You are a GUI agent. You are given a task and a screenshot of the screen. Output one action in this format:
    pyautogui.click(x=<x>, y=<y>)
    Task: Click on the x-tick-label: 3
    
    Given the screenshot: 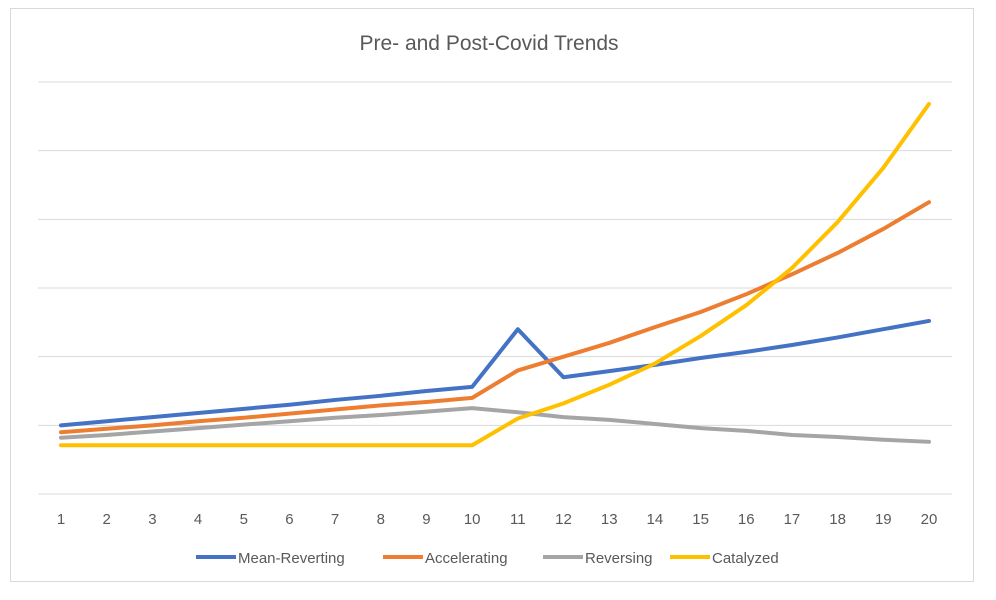 What is the action you would take?
    pyautogui.click(x=152, y=519)
    